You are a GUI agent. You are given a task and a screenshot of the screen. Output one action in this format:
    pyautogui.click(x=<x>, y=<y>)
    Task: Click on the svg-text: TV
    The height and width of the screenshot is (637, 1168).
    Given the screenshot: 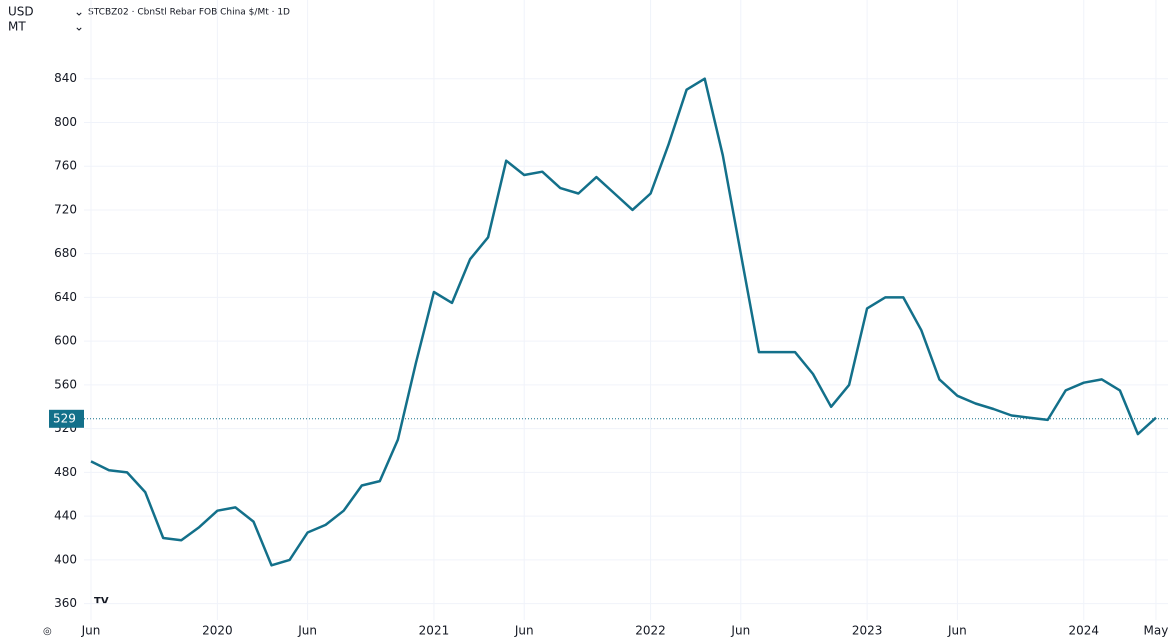 What is the action you would take?
    pyautogui.click(x=101, y=601)
    